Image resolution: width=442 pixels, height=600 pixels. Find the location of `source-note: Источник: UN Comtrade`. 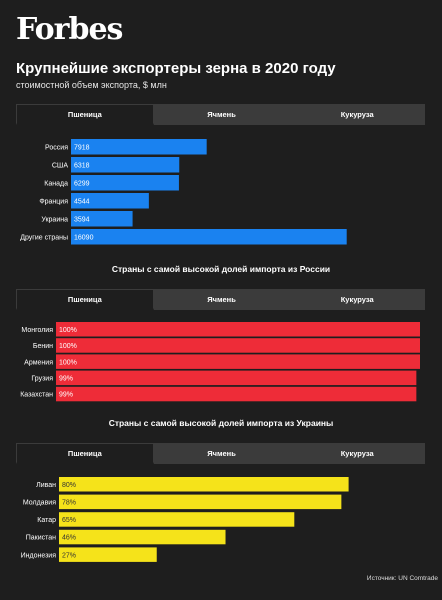

source-note: Источник: UN Comtrade is located at coordinates (402, 578).